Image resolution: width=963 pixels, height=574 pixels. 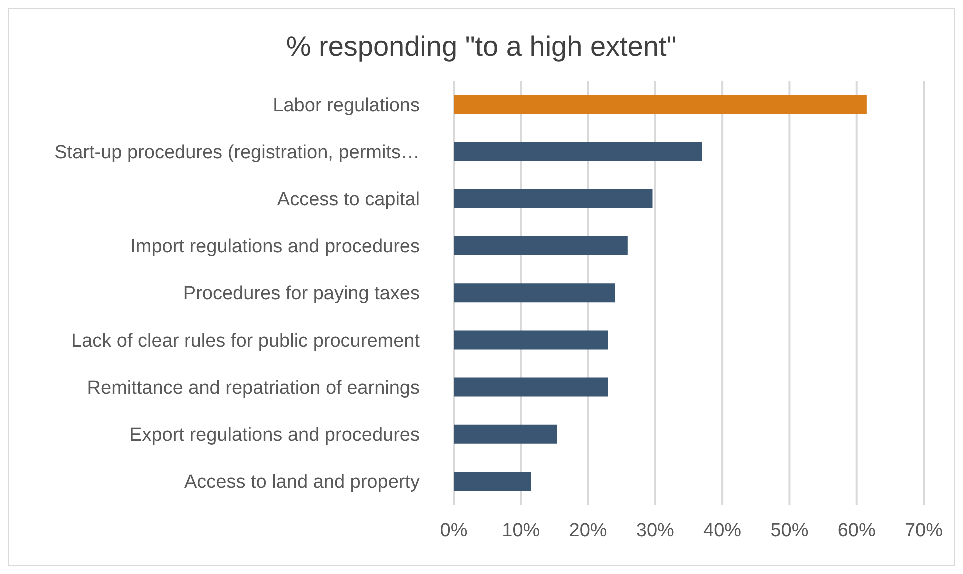 What do you see at coordinates (346, 105) in the screenshot?
I see `y-tick-label: Labor regulations` at bounding box center [346, 105].